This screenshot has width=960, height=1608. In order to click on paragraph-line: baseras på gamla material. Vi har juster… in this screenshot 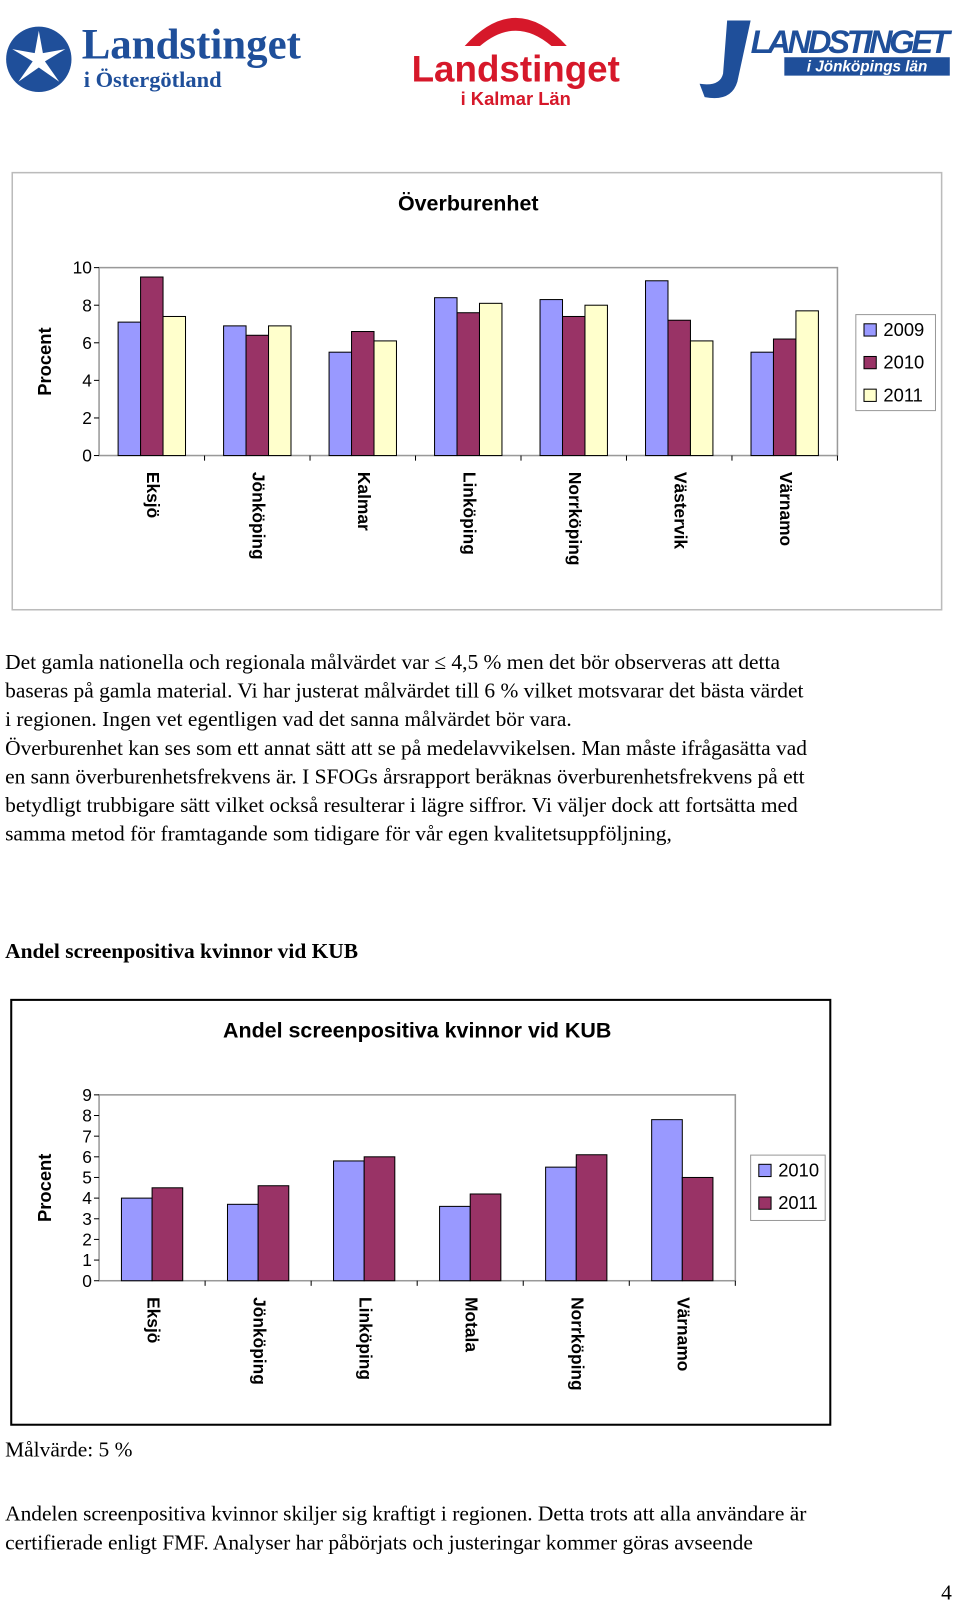, I will do `click(404, 691)`.